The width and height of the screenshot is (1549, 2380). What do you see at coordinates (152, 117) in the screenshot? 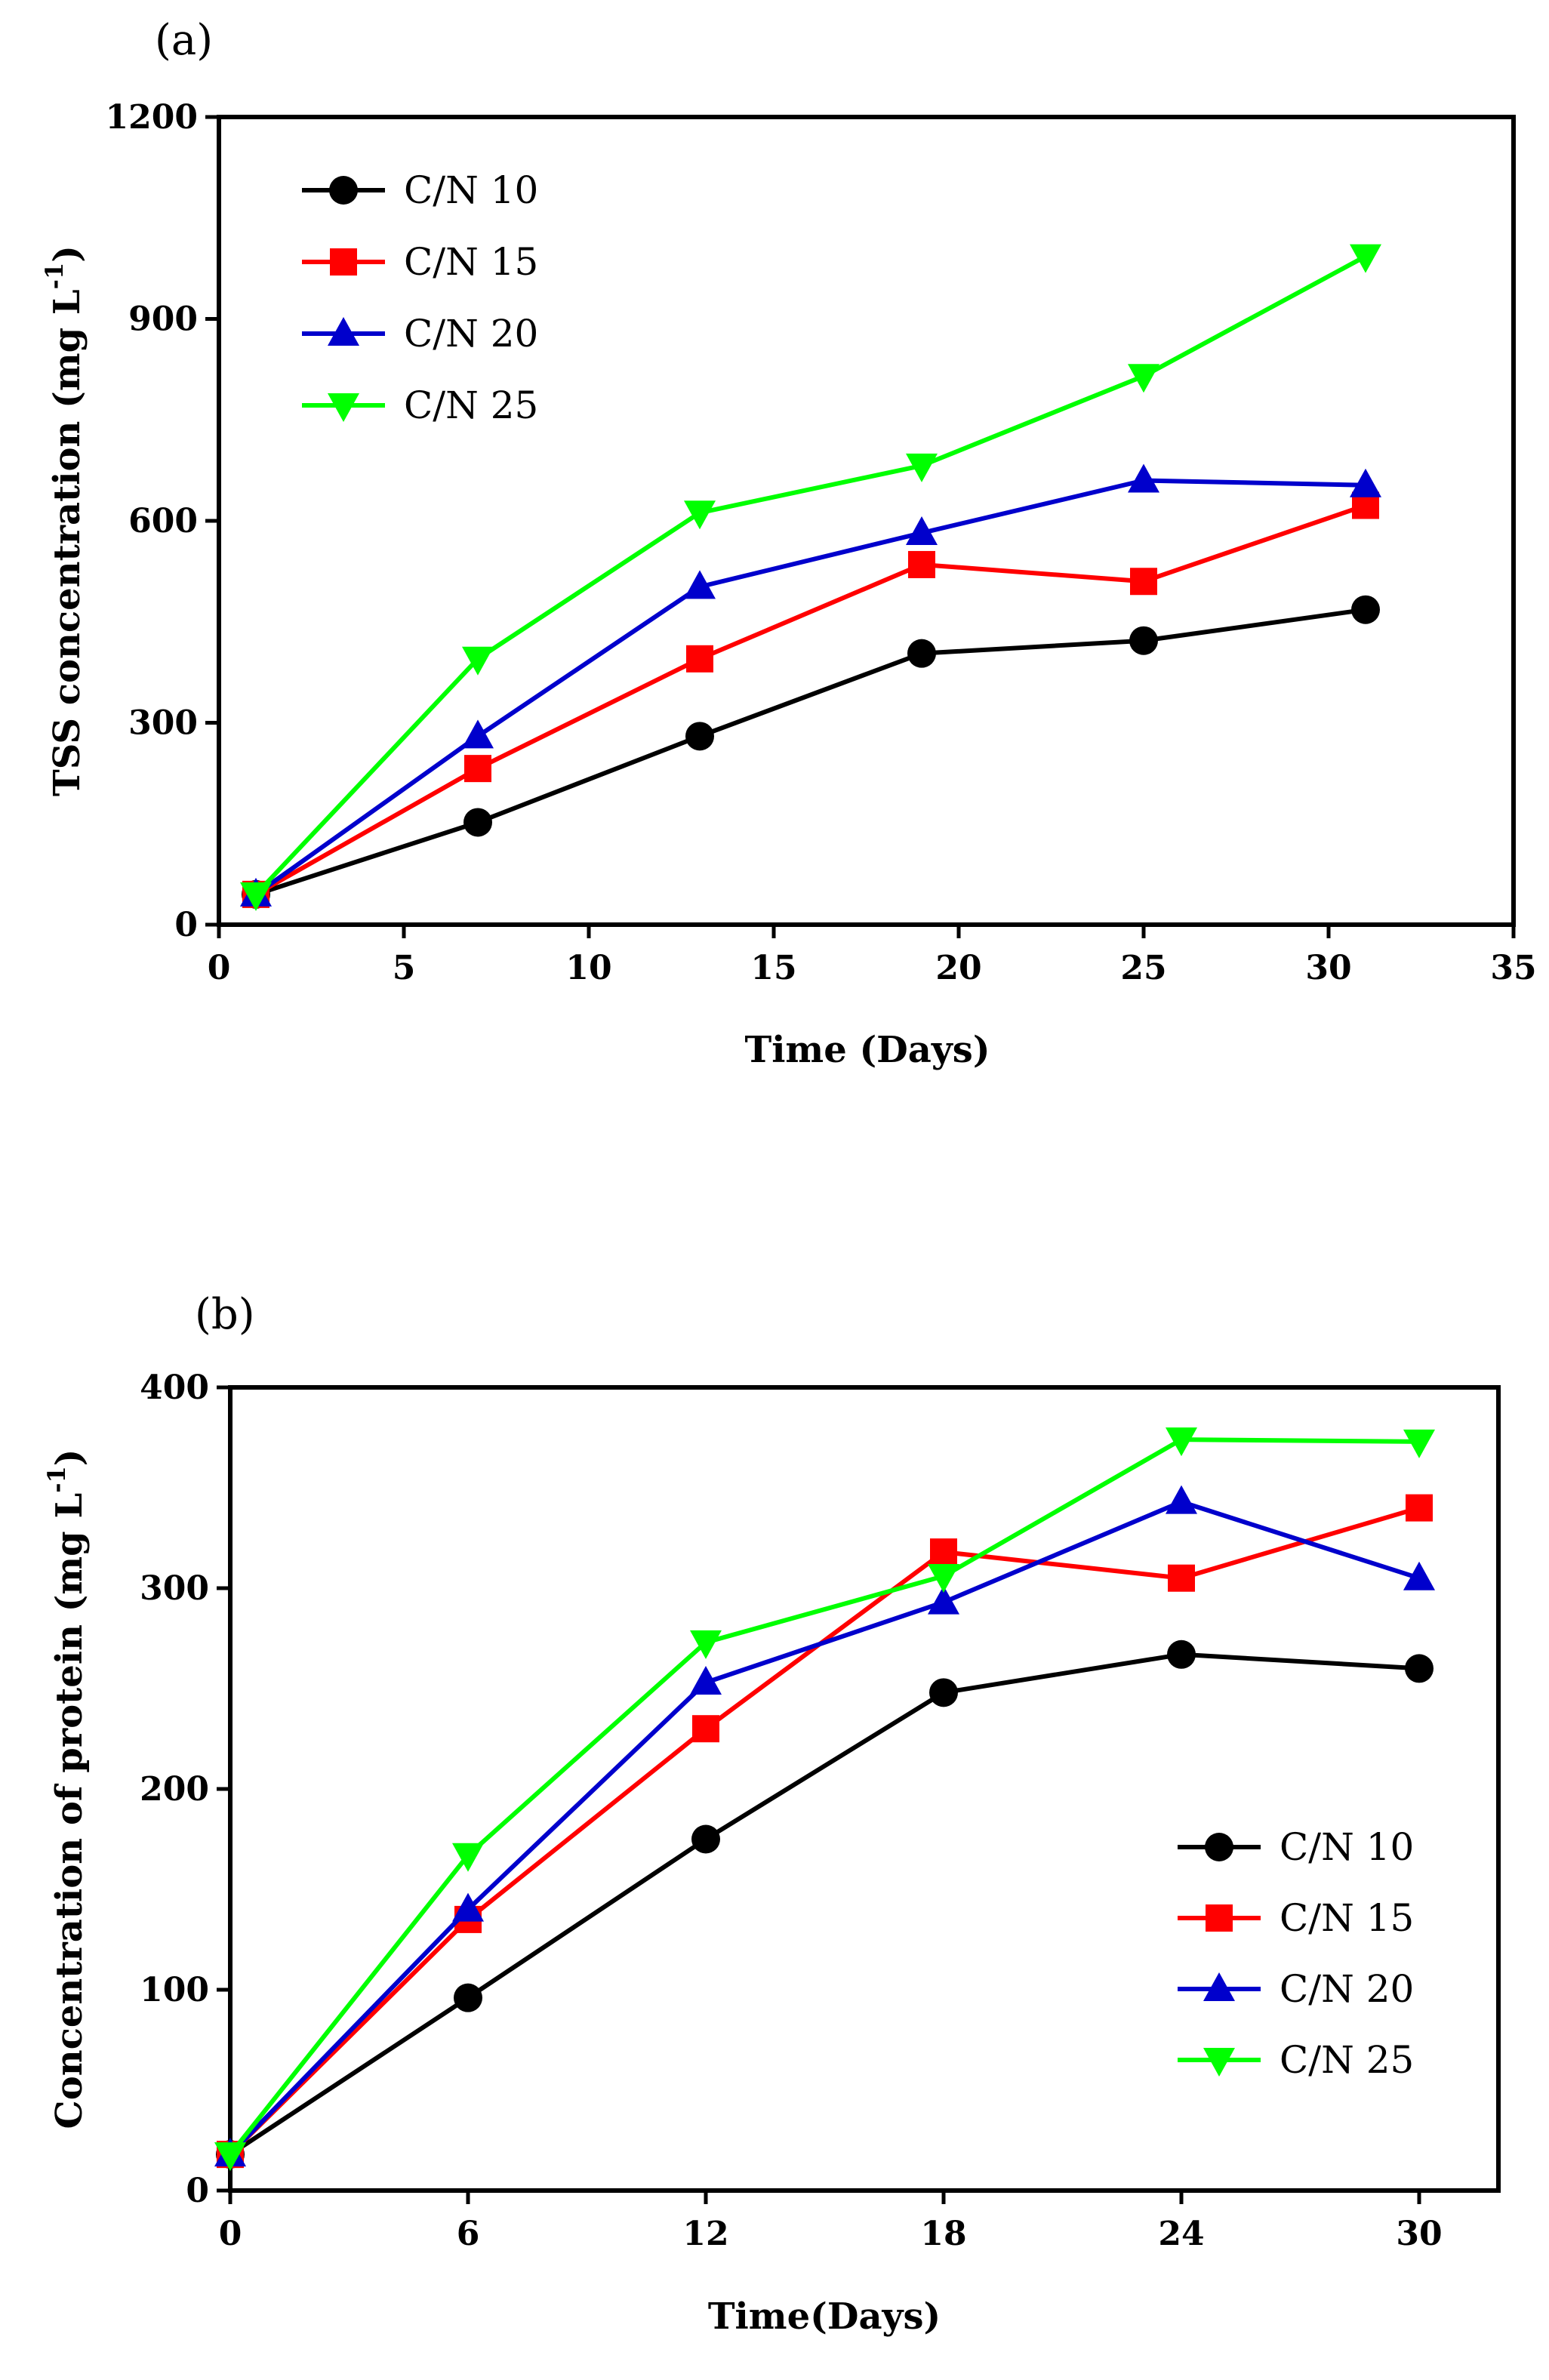
I see `y-tick-label: 1200` at bounding box center [152, 117].